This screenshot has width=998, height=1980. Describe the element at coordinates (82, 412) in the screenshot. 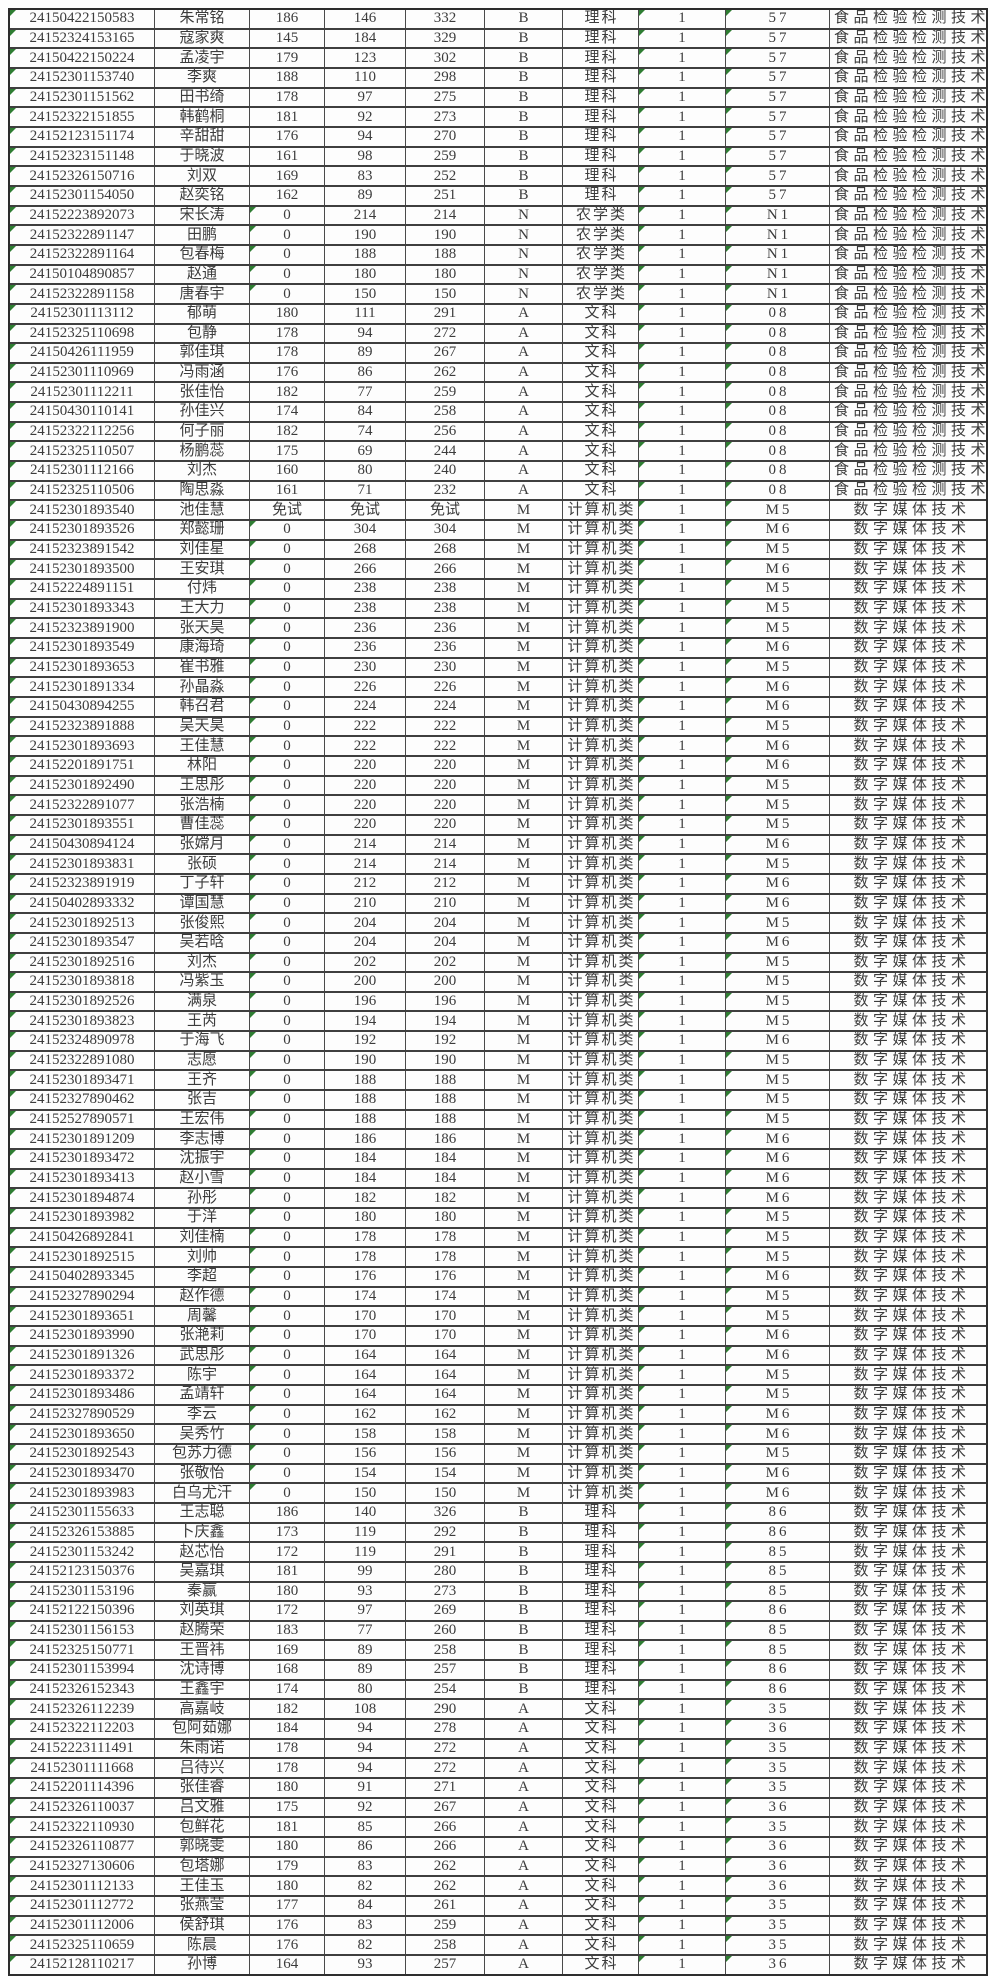

I see `cell-exam_id: 24150430110141` at that location.